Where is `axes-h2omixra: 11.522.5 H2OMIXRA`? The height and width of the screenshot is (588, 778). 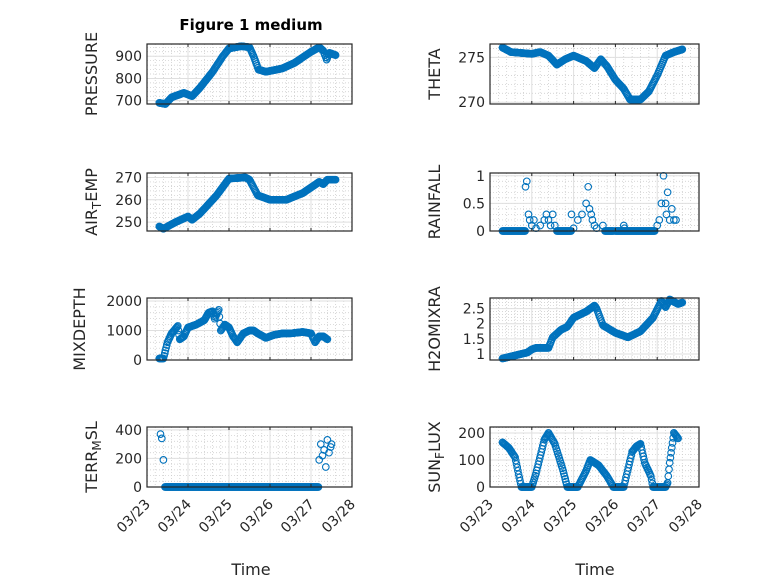 axes-h2omixra: 11.522.5 H2OMIXRA is located at coordinates (562, 329).